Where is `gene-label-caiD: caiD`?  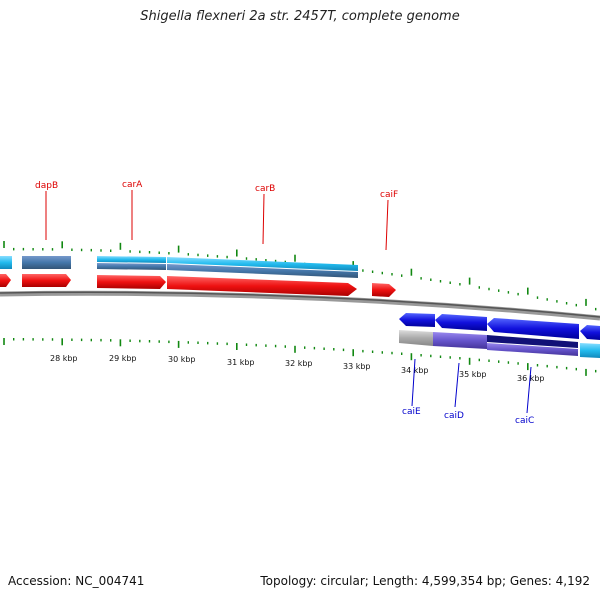 gene-label-caiD: caiD is located at coordinates (454, 416).